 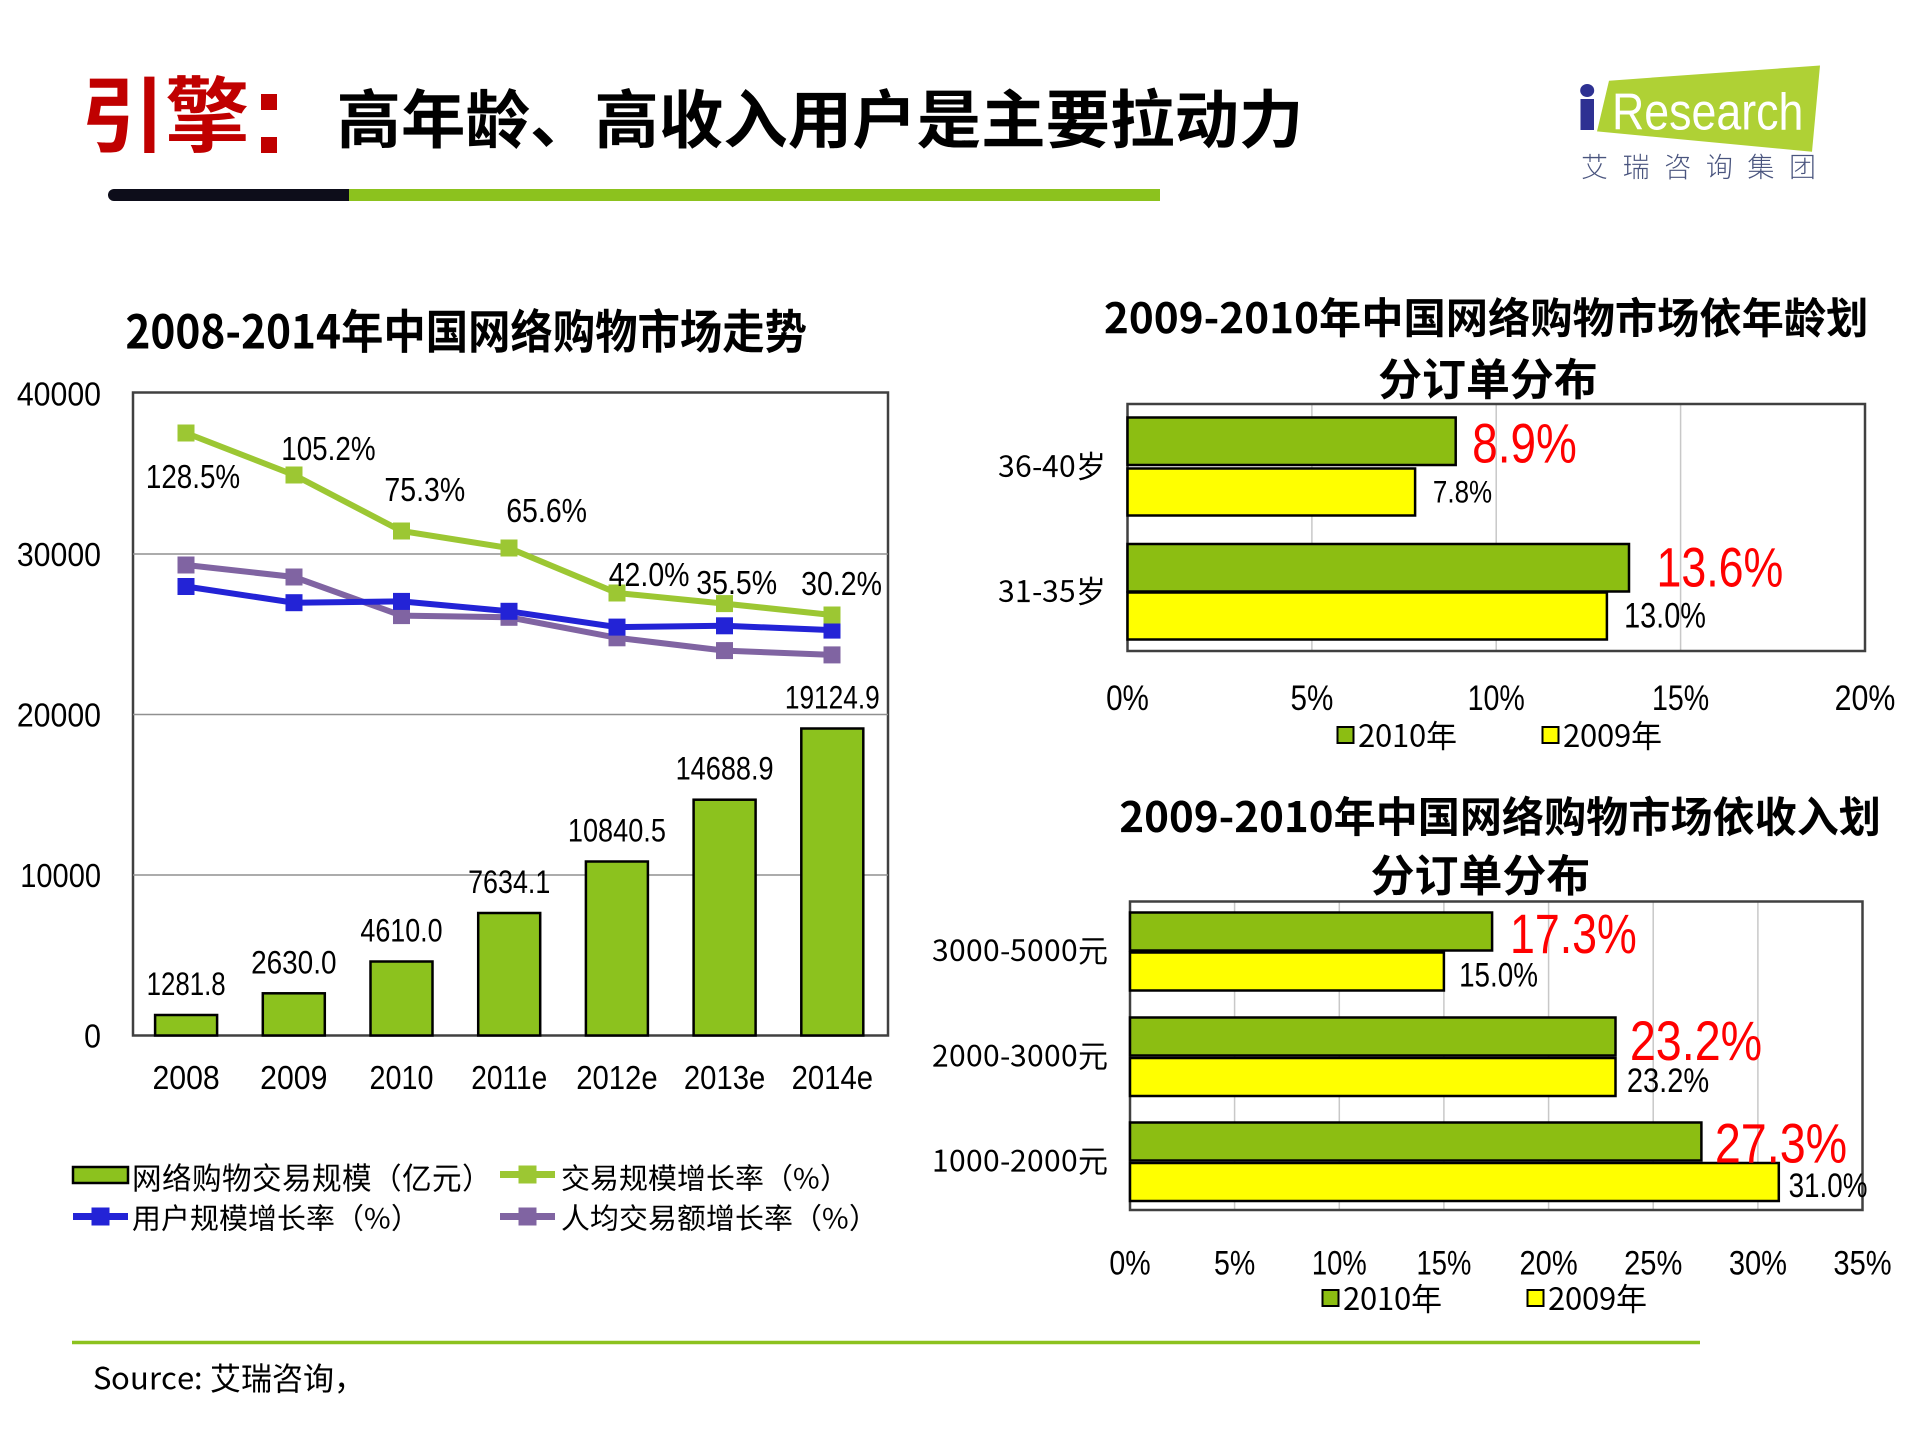 What do you see at coordinates (92, 1036) in the screenshot?
I see `svg-text: 0` at bounding box center [92, 1036].